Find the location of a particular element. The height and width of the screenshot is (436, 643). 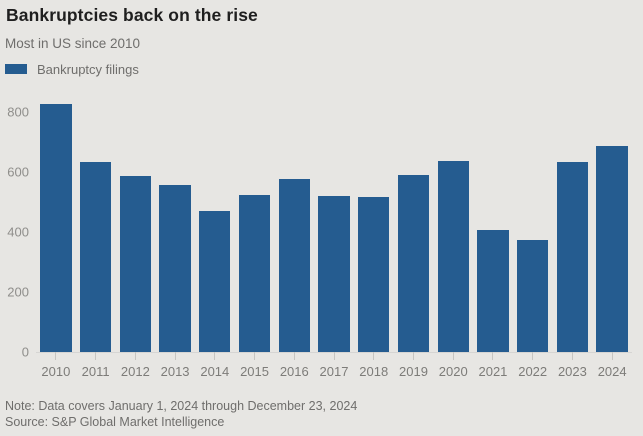

source-text: Source: S&P Global Market Intelligence is located at coordinates (115, 422).